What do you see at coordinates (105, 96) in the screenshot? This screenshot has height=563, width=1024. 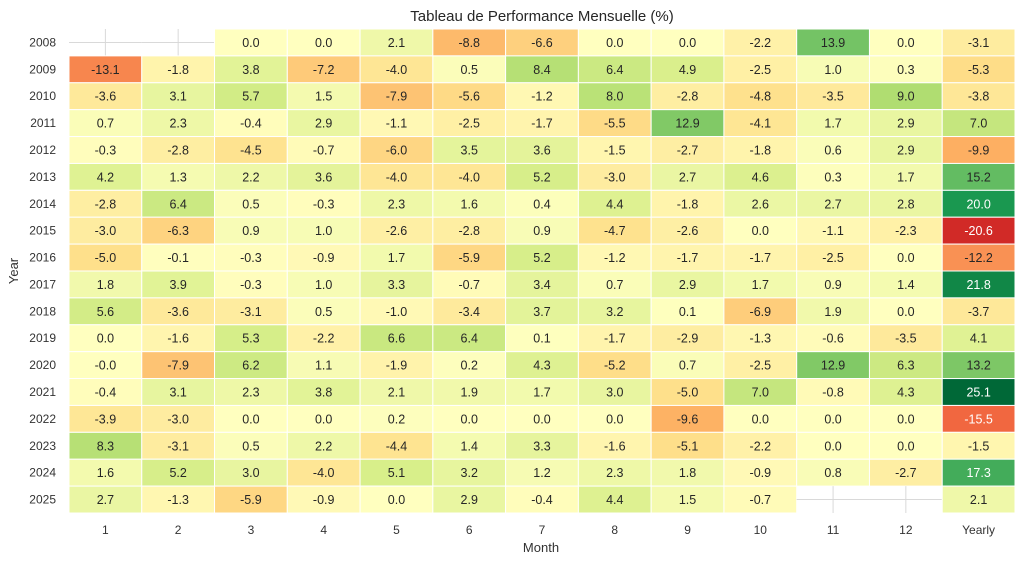 I see `heatmap-cell: -3.6` at bounding box center [105, 96].